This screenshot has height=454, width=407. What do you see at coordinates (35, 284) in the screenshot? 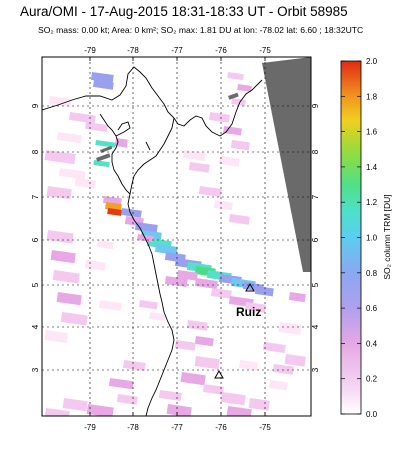
I see `lat-left-label: 5` at bounding box center [35, 284].